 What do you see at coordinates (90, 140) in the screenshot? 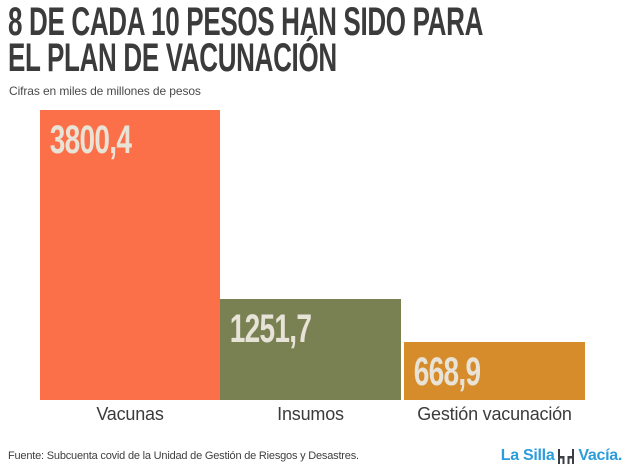
I see `bar-value-label: 3800,4` at bounding box center [90, 140].